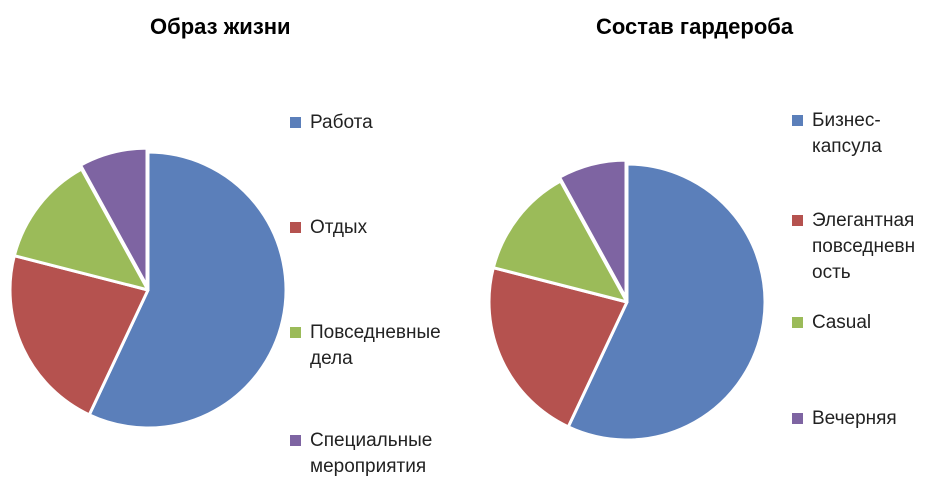 This screenshot has height=500, width=934. Describe the element at coordinates (375, 332) in the screenshot. I see `legend-label-line: Повседневные` at that location.